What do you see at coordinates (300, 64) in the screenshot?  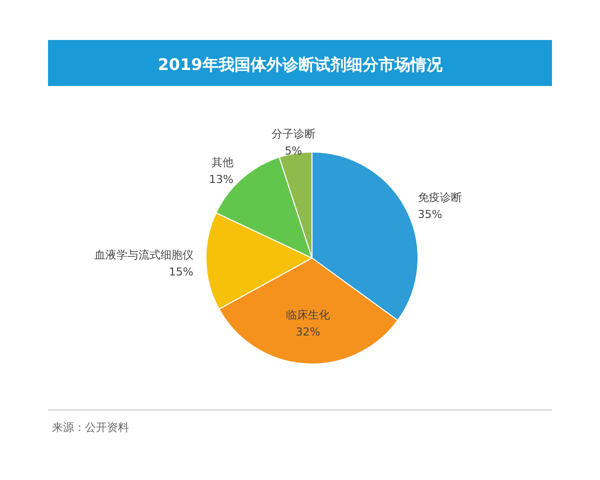 I see `title: 2019年我国体外诊断试剂细分市场情况` at bounding box center [300, 64].